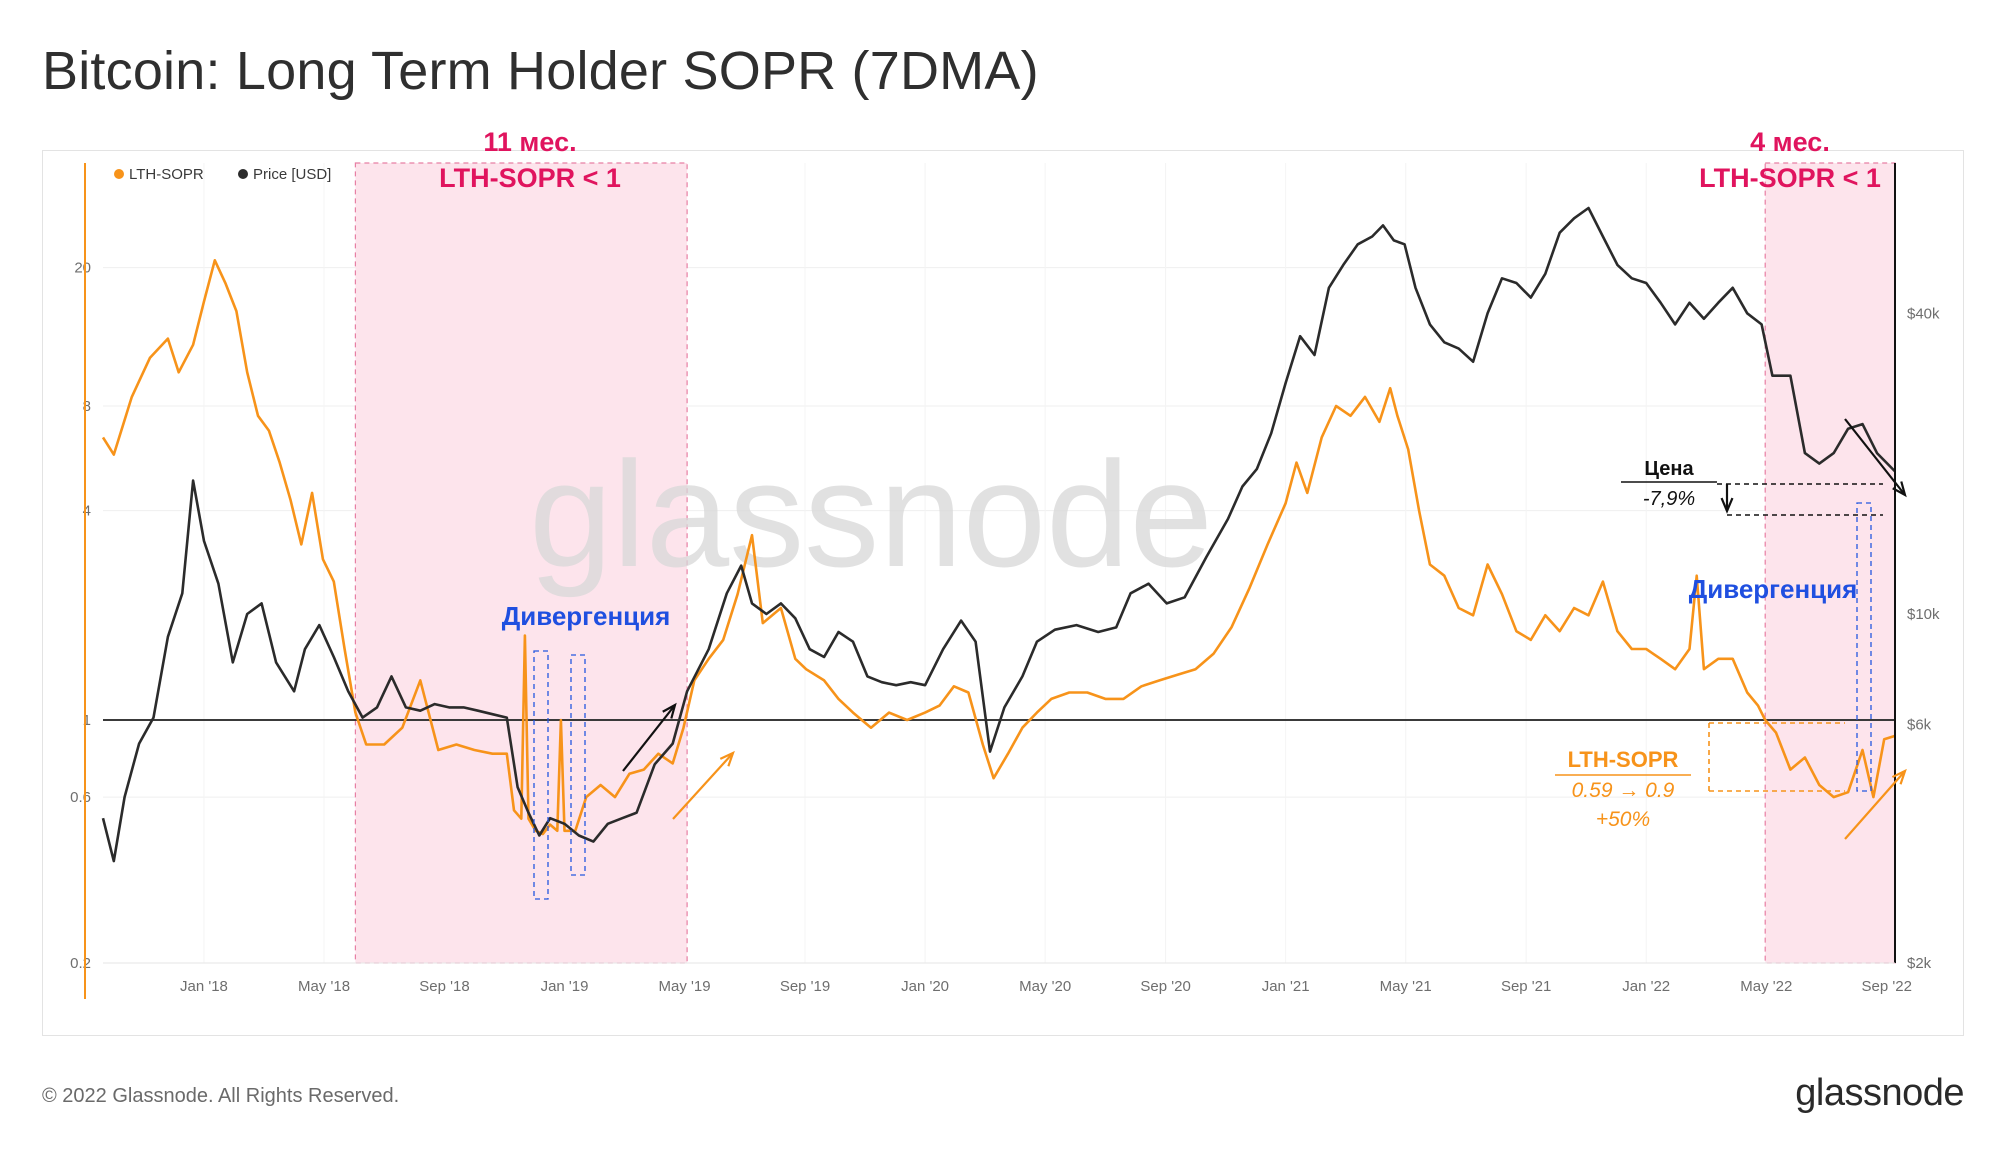 The height and width of the screenshot is (1152, 2000). What do you see at coordinates (1623, 790) in the screenshot?
I see `sopr-callout-change: 0.59 → 0.9` at bounding box center [1623, 790].